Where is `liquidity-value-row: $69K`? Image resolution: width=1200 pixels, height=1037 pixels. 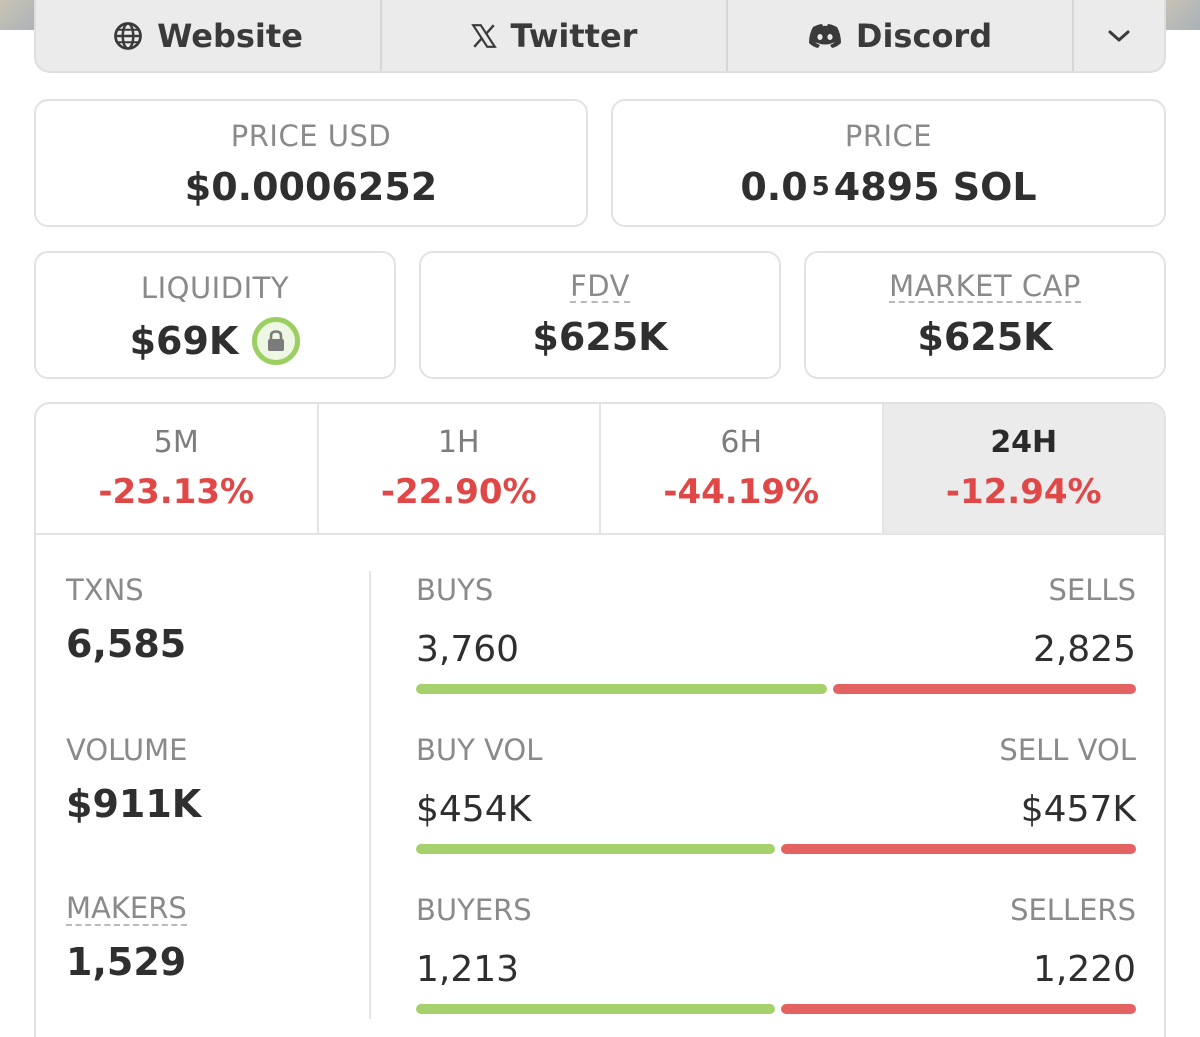 liquidity-value-row: $69K is located at coordinates (215, 341).